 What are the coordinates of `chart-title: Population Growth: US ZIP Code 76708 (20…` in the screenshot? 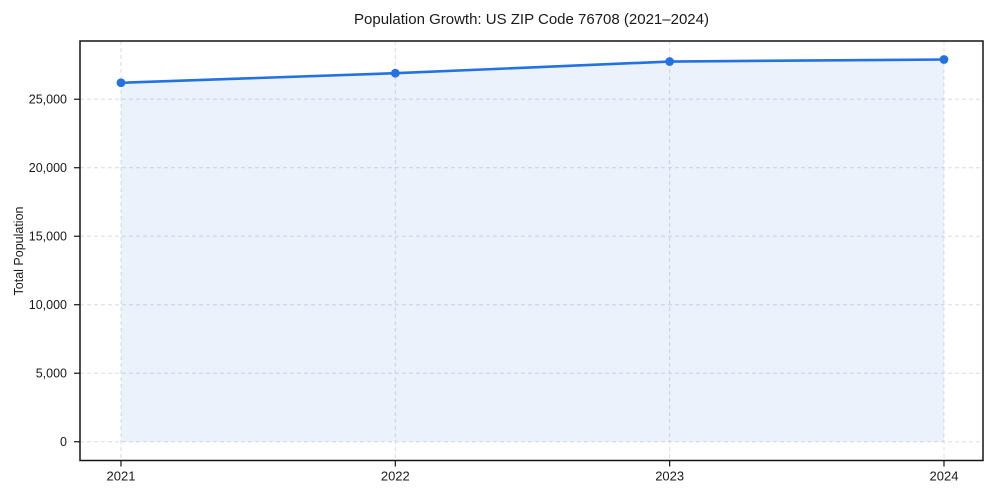 It's located at (531, 19).